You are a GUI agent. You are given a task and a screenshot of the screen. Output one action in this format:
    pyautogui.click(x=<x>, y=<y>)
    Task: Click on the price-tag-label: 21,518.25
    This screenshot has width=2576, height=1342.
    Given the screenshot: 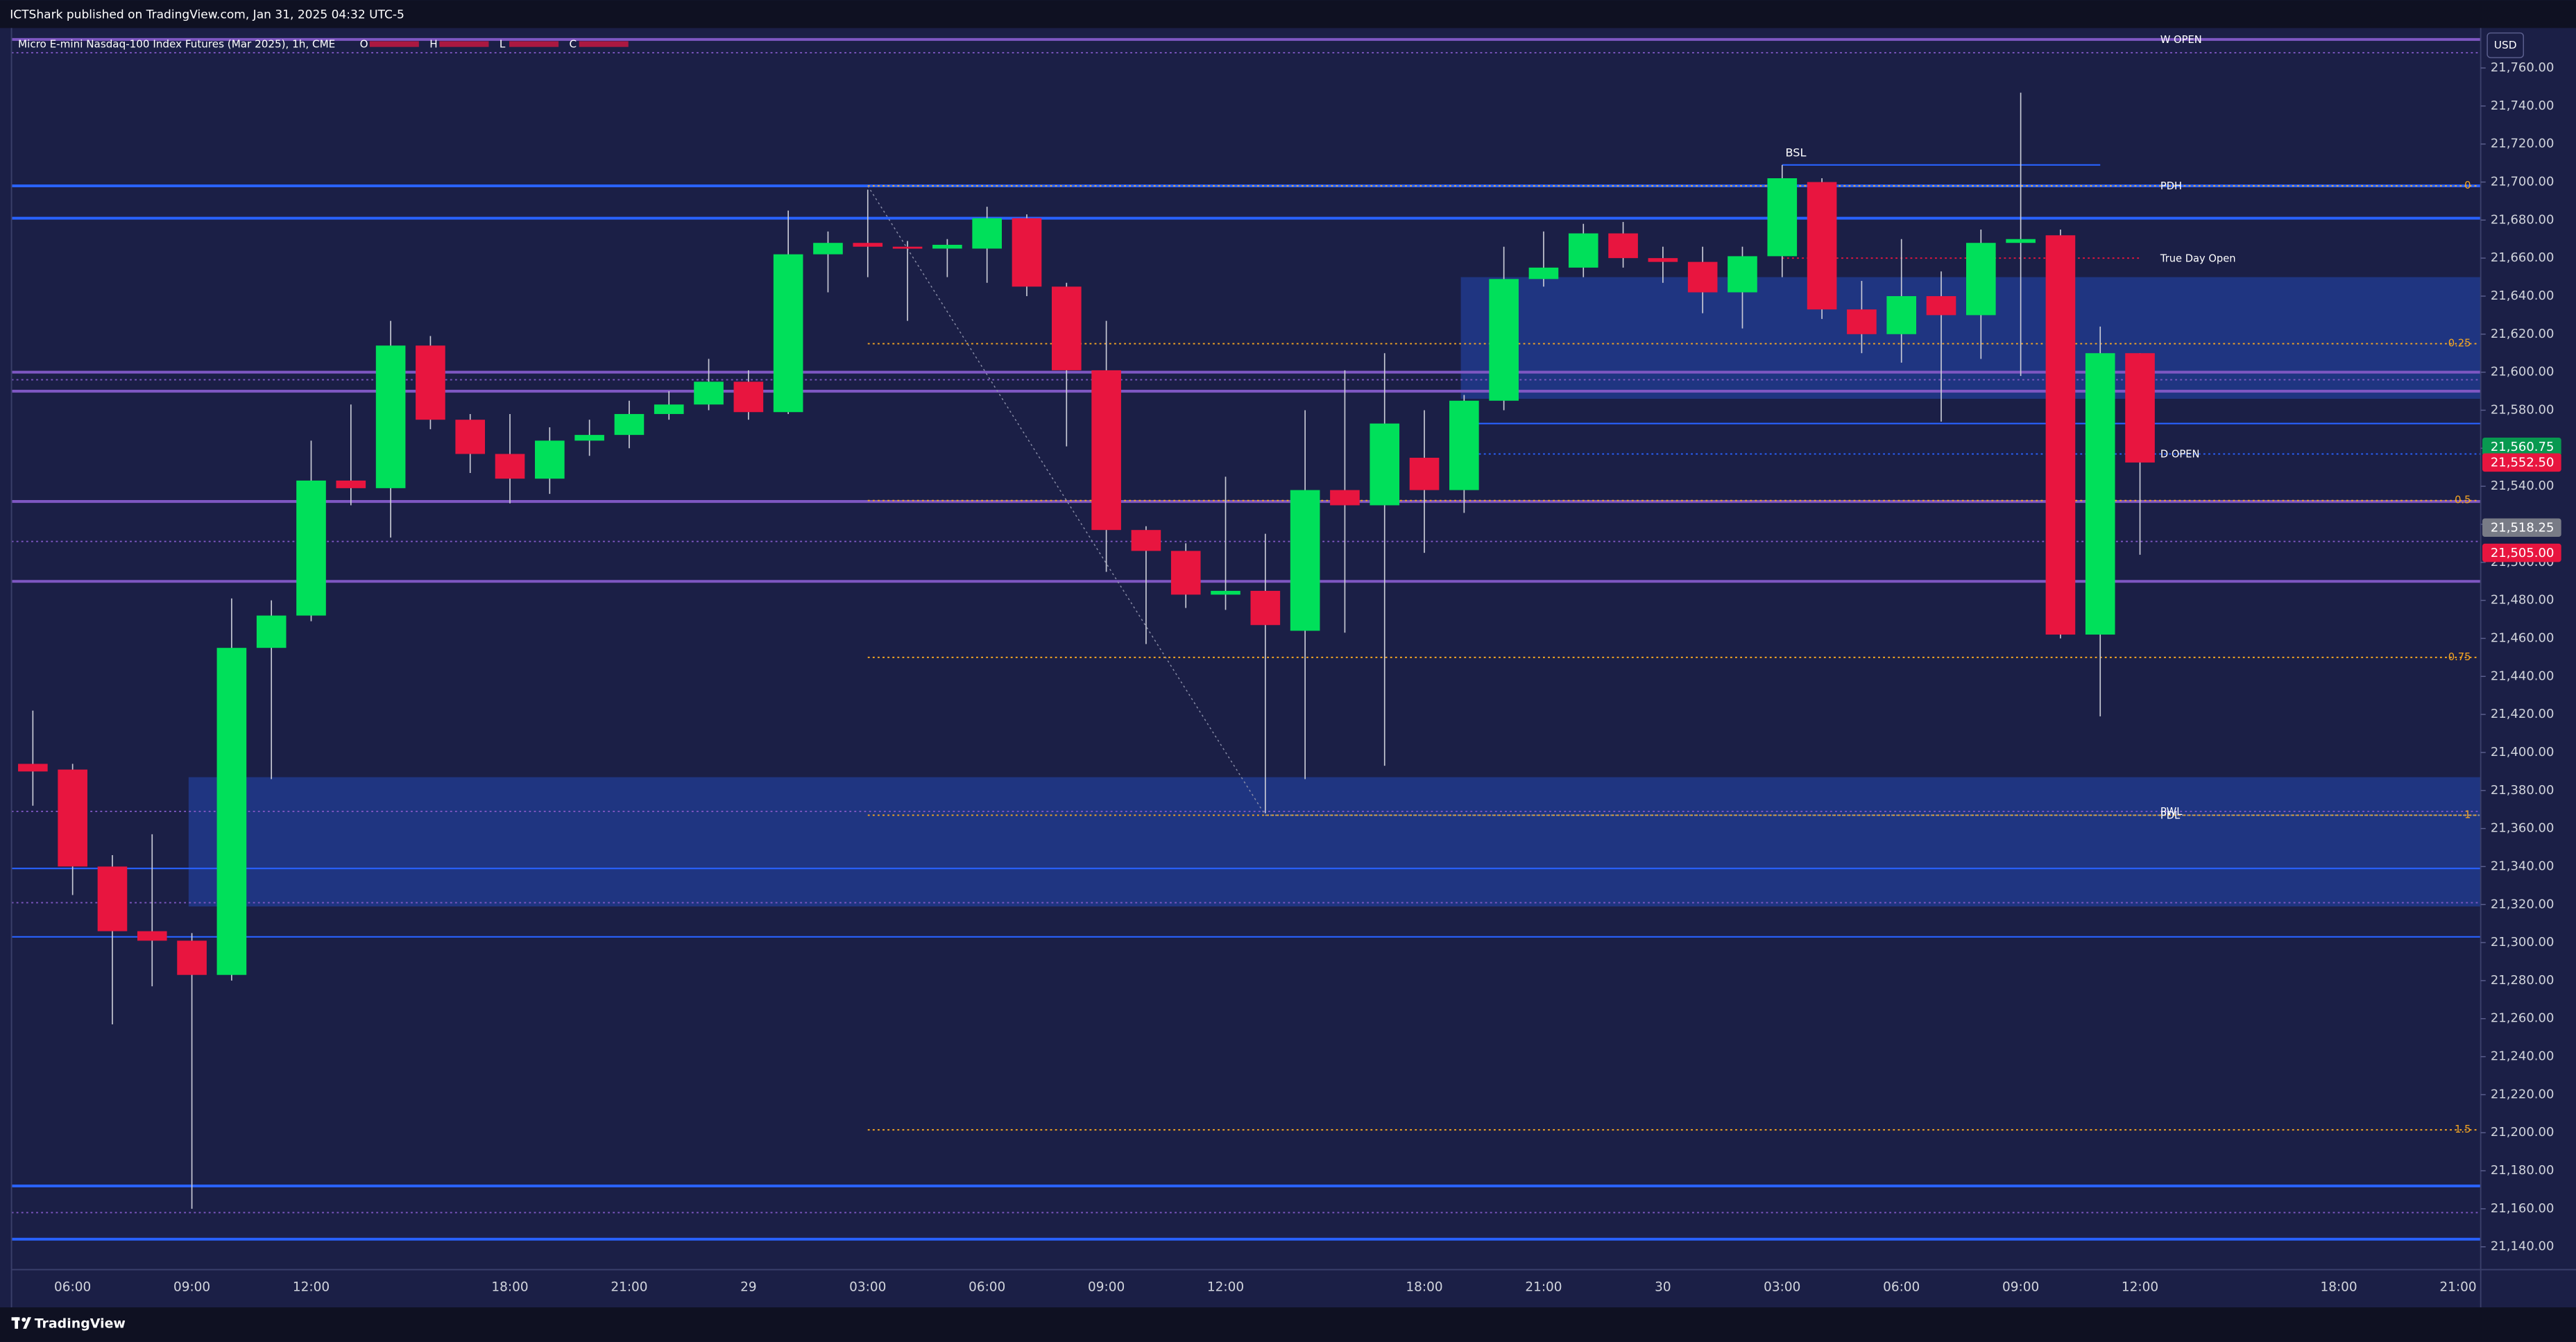 What is the action you would take?
    pyautogui.click(x=2522, y=527)
    